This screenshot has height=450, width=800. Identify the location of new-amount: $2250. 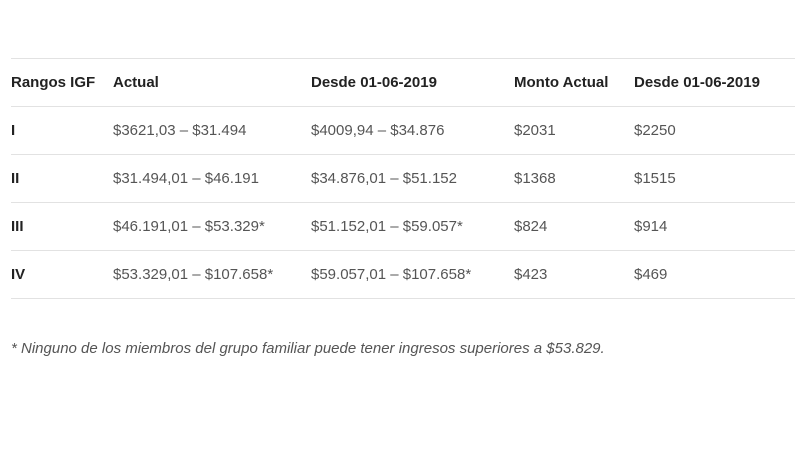
(714, 130).